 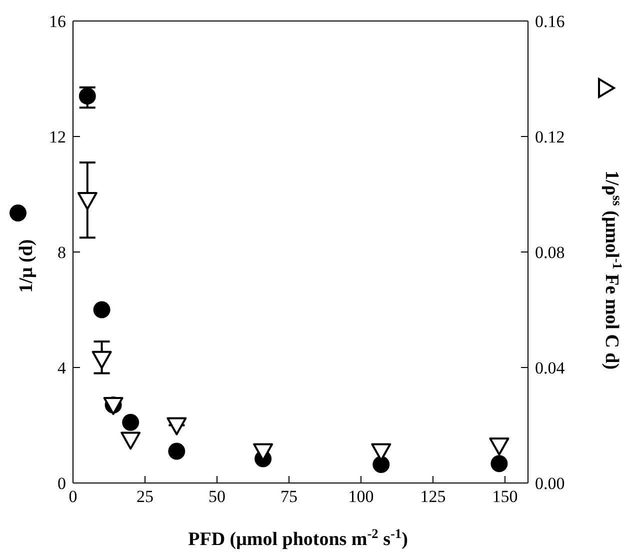 I want to click on x-tick-label: 50, so click(x=217, y=496).